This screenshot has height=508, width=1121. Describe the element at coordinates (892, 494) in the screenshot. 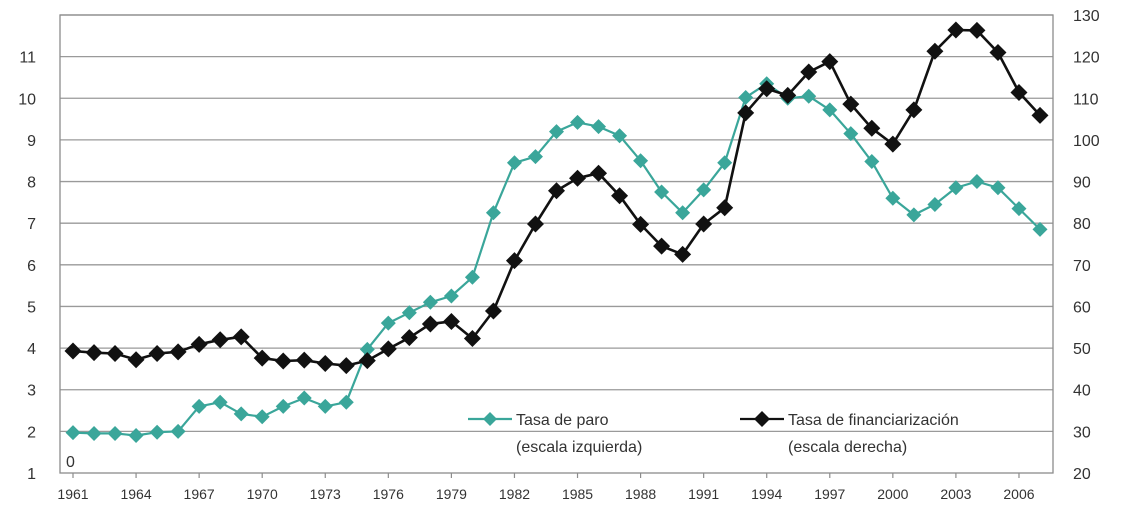

I see `x-tick-label: 2000` at that location.